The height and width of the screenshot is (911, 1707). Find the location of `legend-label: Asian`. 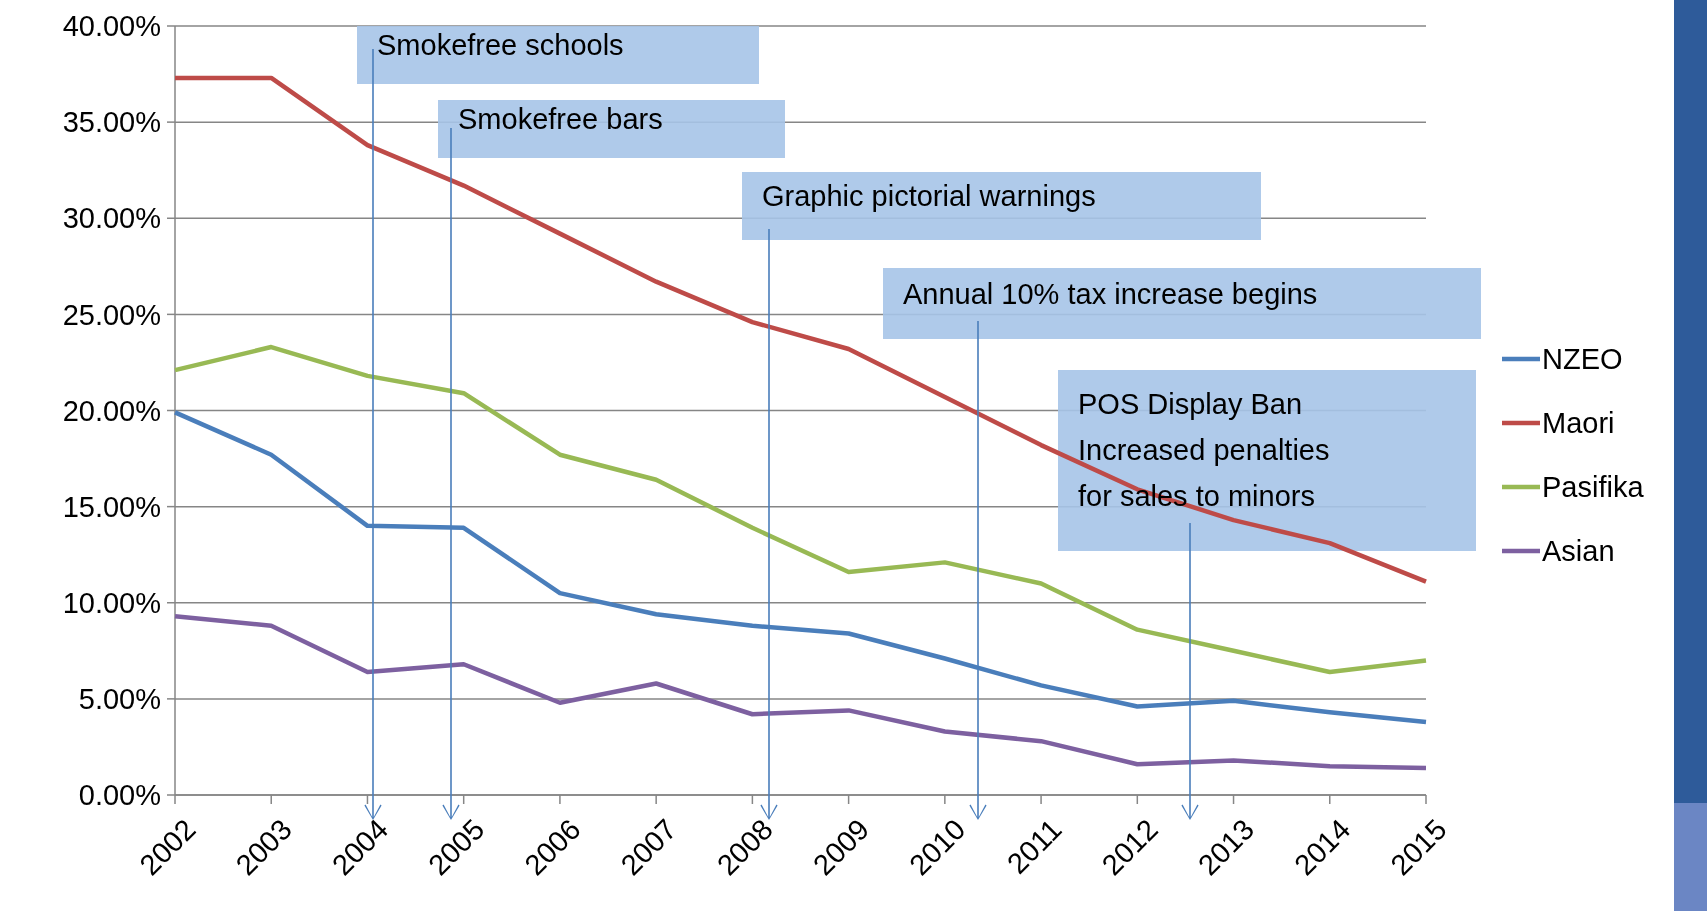

legend-label: Asian is located at coordinates (1578, 551).